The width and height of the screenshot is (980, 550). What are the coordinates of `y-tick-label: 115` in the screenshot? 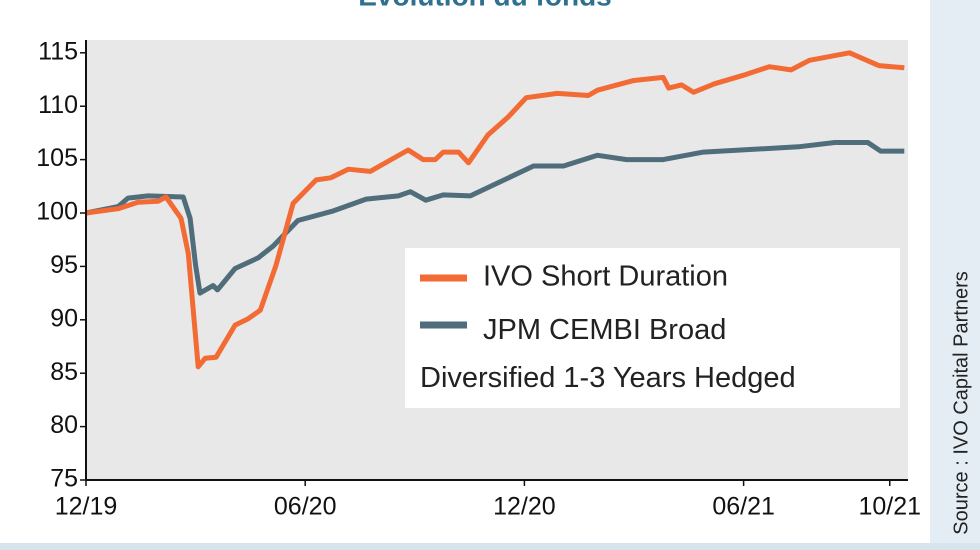 It's located at (58, 51).